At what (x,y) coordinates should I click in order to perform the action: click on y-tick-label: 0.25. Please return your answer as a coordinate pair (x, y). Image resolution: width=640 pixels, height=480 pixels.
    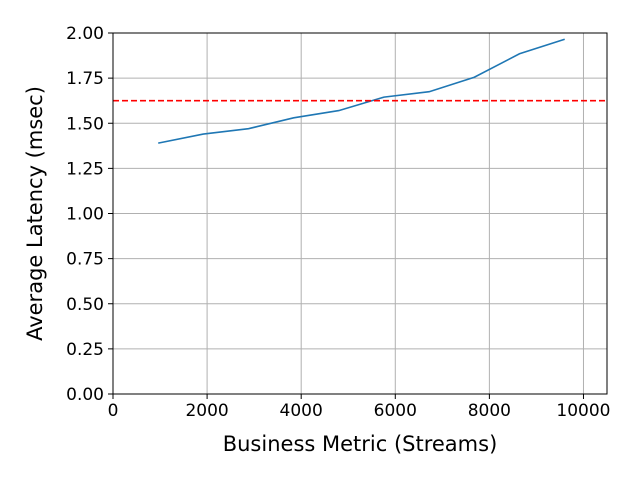
    Looking at the image, I should click on (85, 350).